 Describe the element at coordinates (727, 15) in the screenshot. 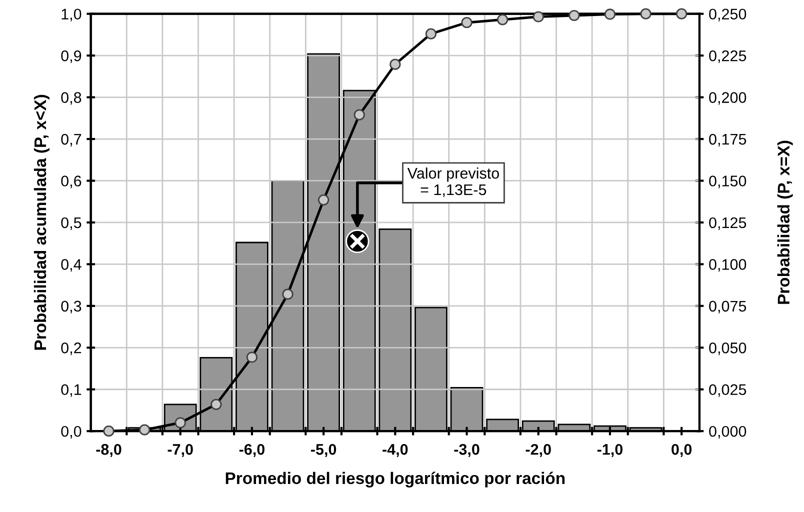

I see `y2-tick-label: 0,250` at that location.